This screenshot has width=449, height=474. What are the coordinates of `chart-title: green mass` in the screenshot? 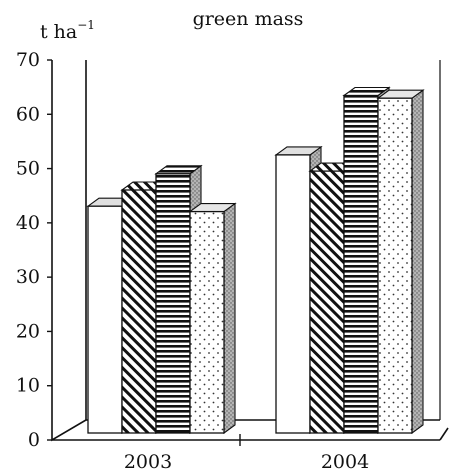 It's located at (248, 19).